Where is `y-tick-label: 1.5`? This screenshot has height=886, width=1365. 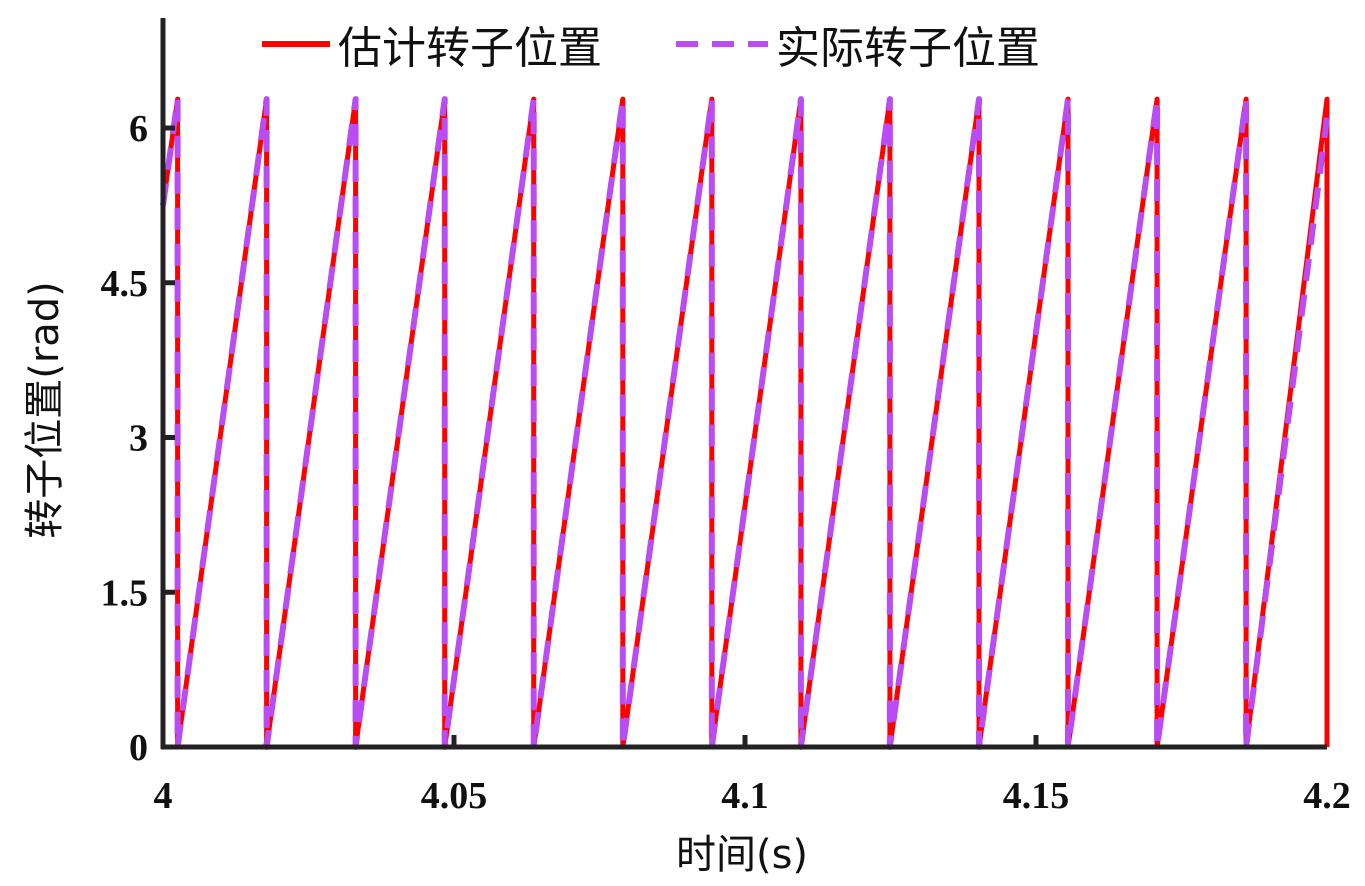 y-tick-label: 1.5 is located at coordinates (125, 593).